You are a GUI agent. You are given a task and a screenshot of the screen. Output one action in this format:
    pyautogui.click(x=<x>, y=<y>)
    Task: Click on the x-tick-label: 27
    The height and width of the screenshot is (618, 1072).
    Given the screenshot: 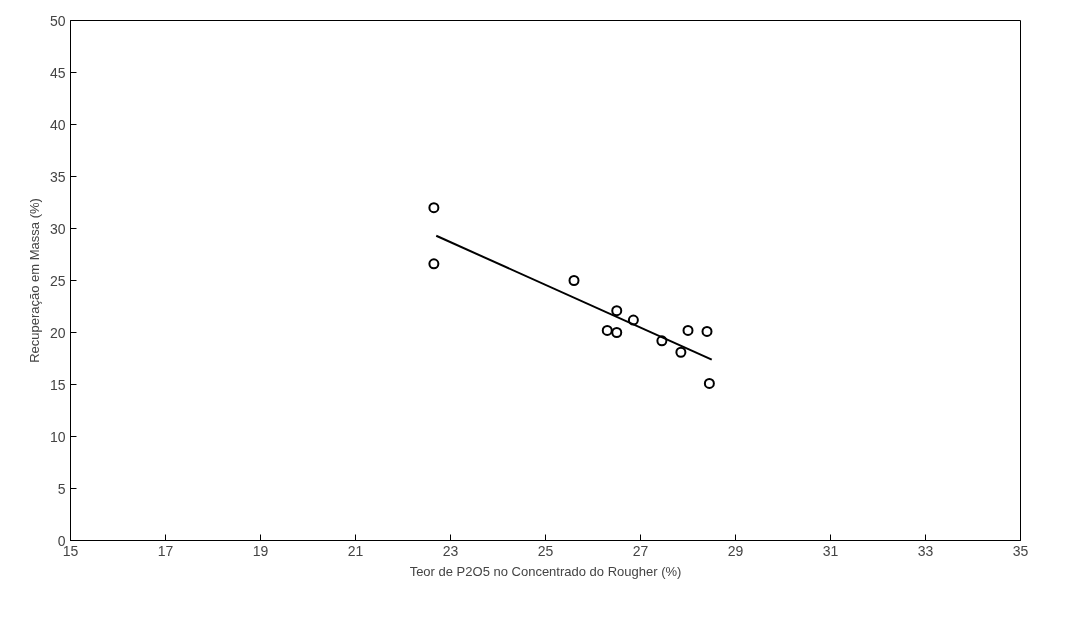 What is the action you would take?
    pyautogui.click(x=640, y=550)
    